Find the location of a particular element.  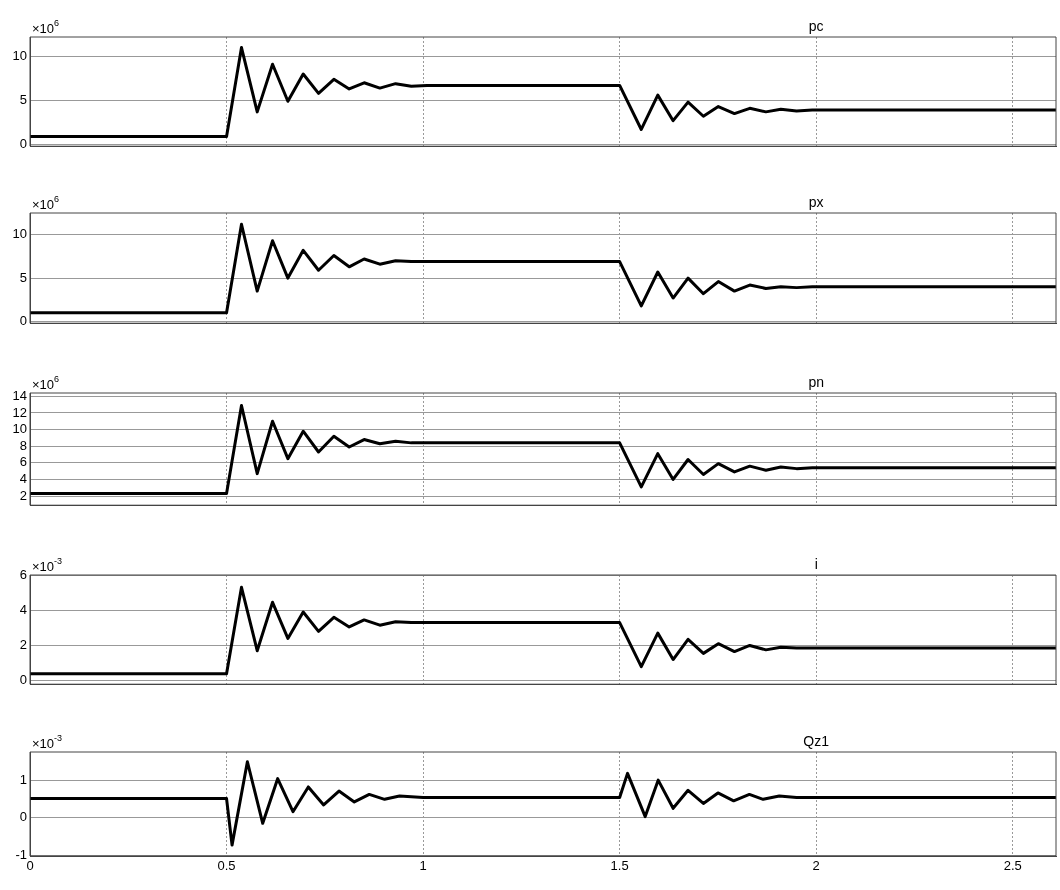

x-tick-label: 0.5 is located at coordinates (226, 866).